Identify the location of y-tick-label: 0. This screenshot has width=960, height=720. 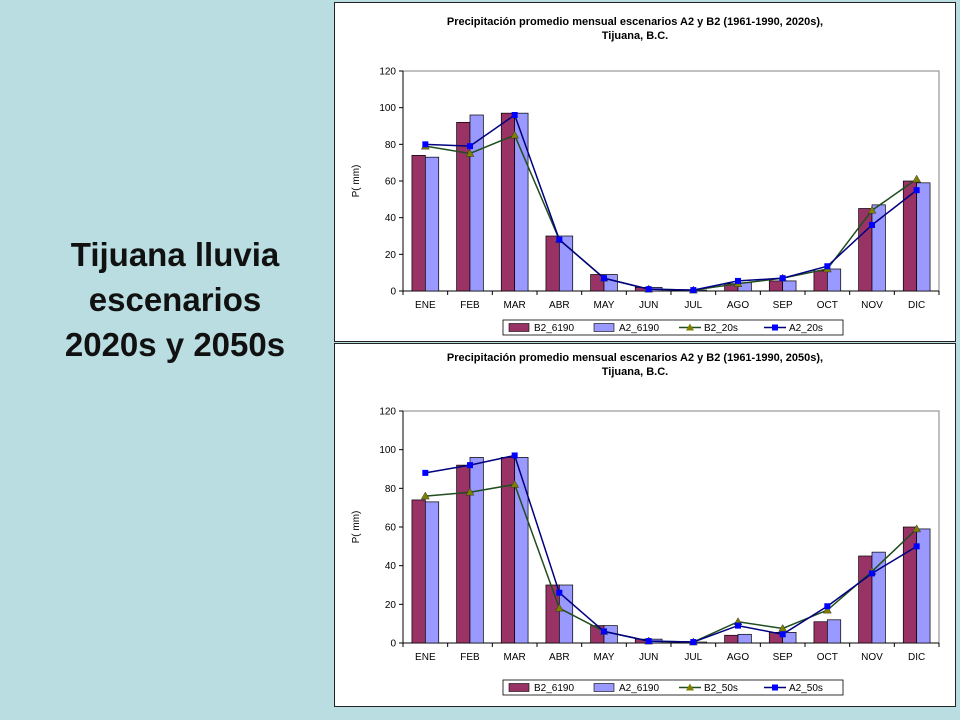
(393, 292).